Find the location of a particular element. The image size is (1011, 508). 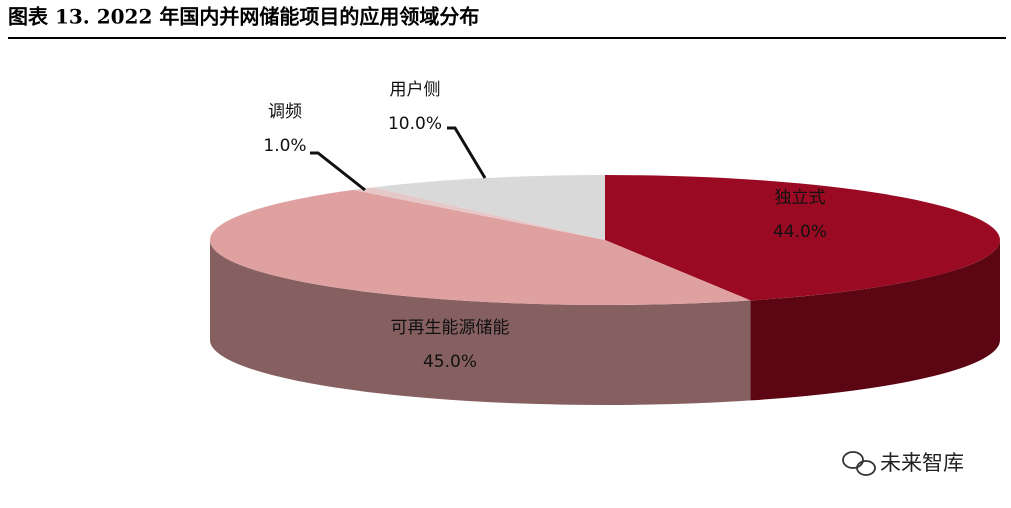

watermark: 未来智库 is located at coordinates (922, 463).